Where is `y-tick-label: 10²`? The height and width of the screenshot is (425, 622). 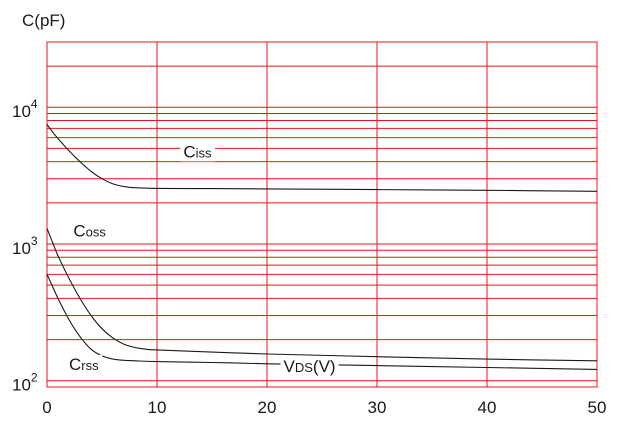
y-tick-label: 10² is located at coordinates (25, 383).